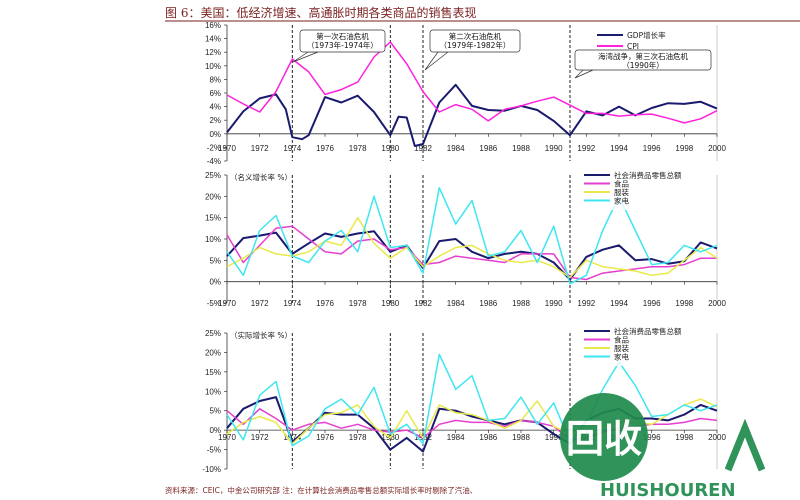 Image resolution: width=800 pixels, height=500 pixels. I want to click on legend: GDP增长率 CPI, so click(655, 40).